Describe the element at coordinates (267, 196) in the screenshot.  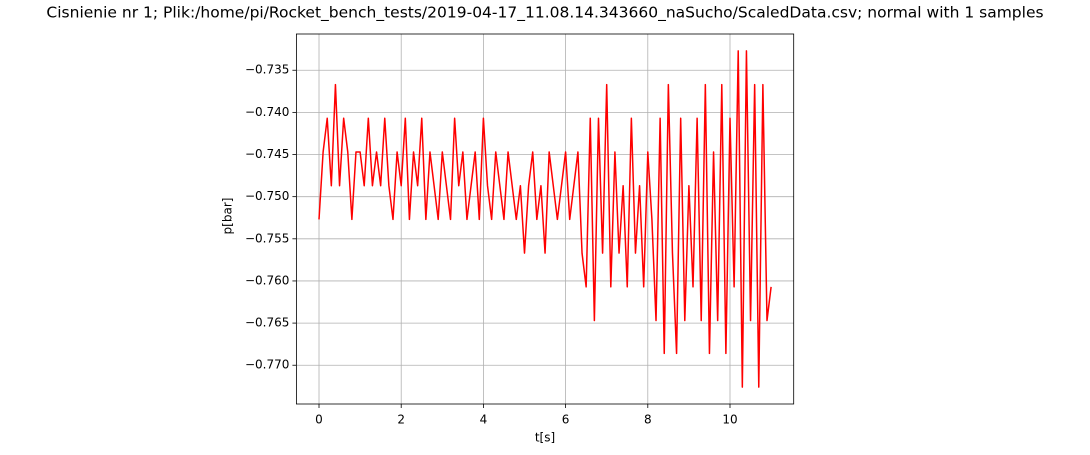
I see `y-tick-label: −0.750` at that location.